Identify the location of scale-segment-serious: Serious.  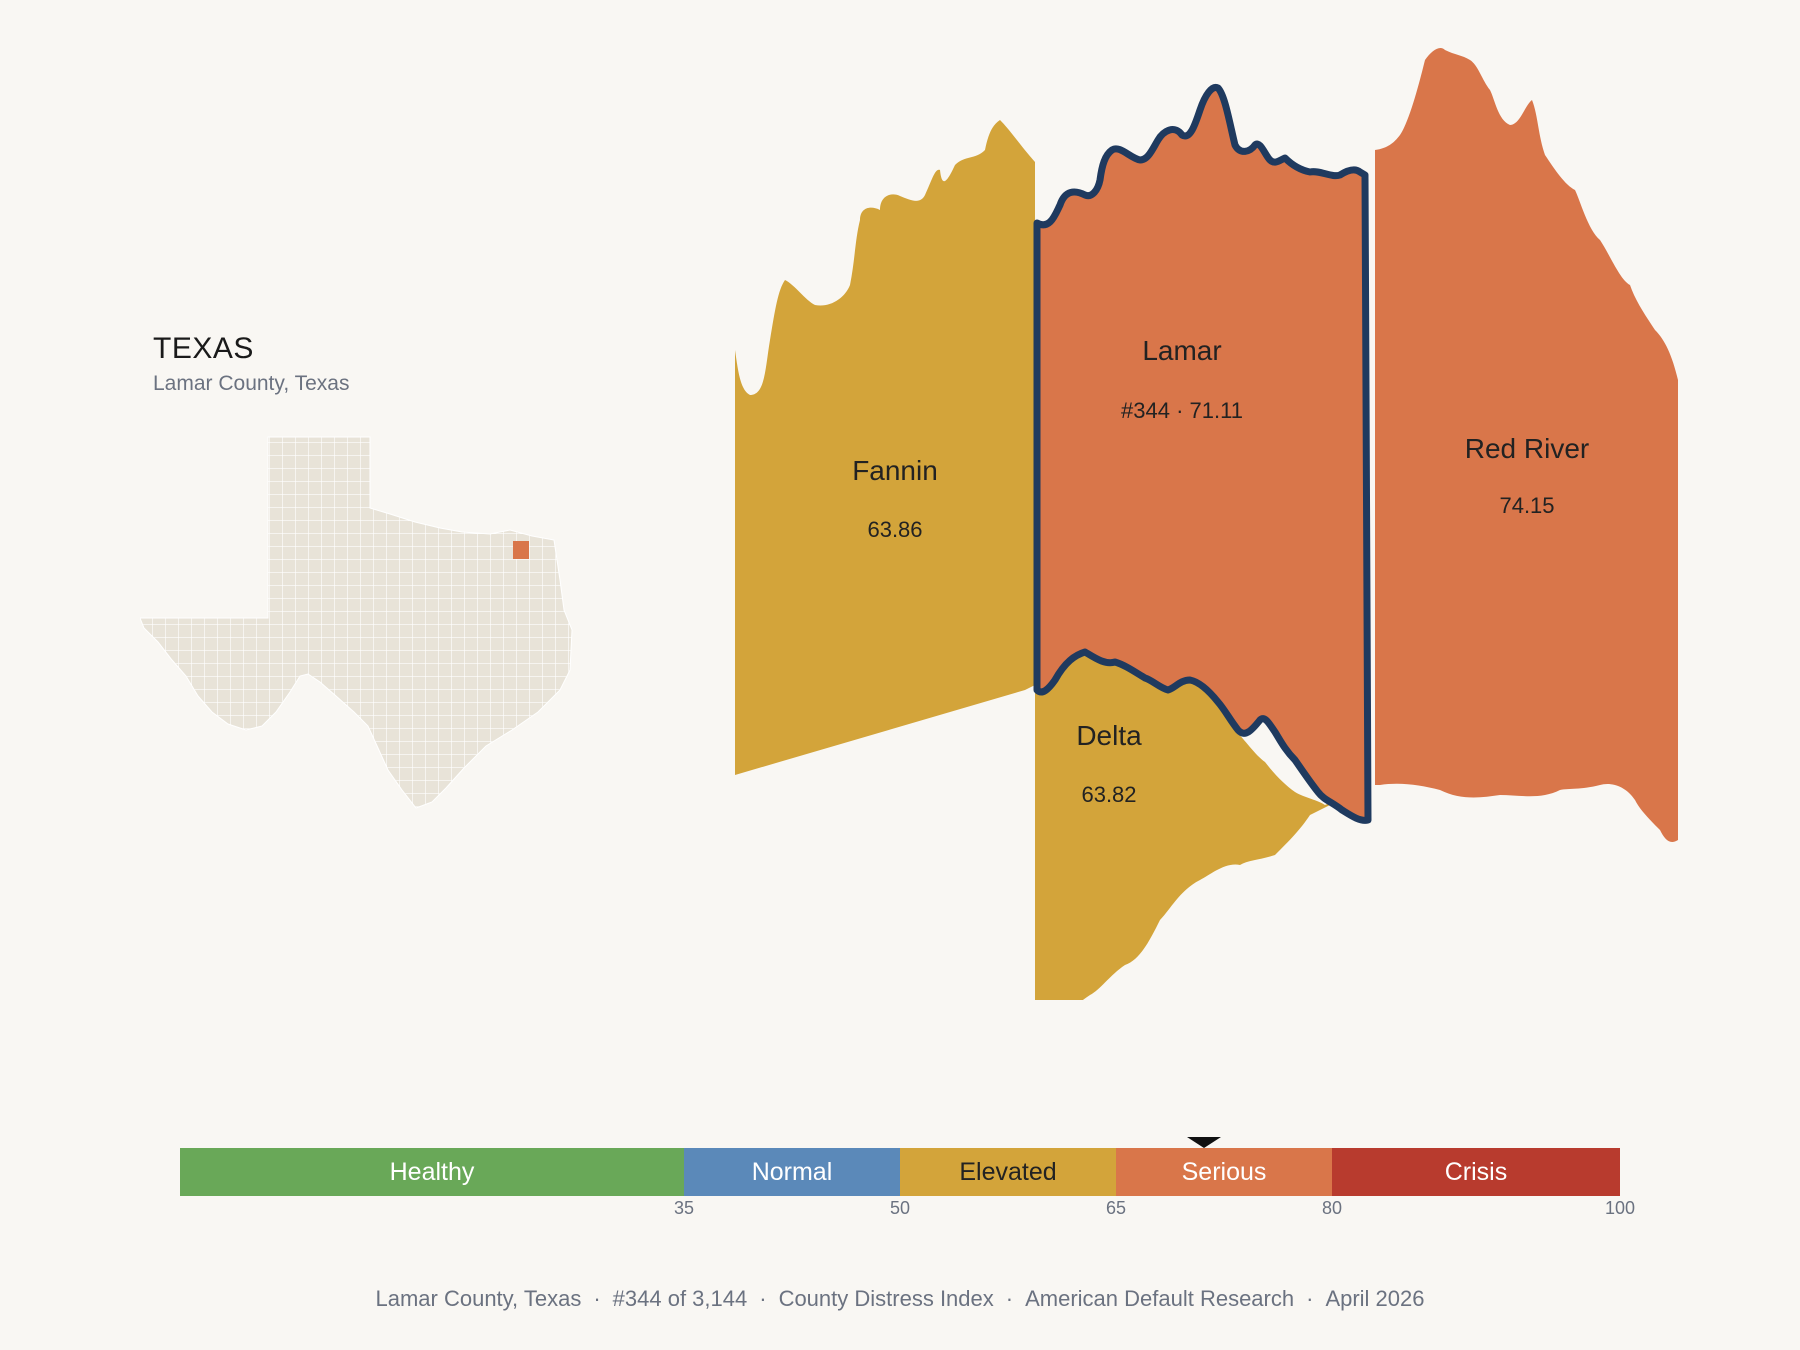
(1224, 1172).